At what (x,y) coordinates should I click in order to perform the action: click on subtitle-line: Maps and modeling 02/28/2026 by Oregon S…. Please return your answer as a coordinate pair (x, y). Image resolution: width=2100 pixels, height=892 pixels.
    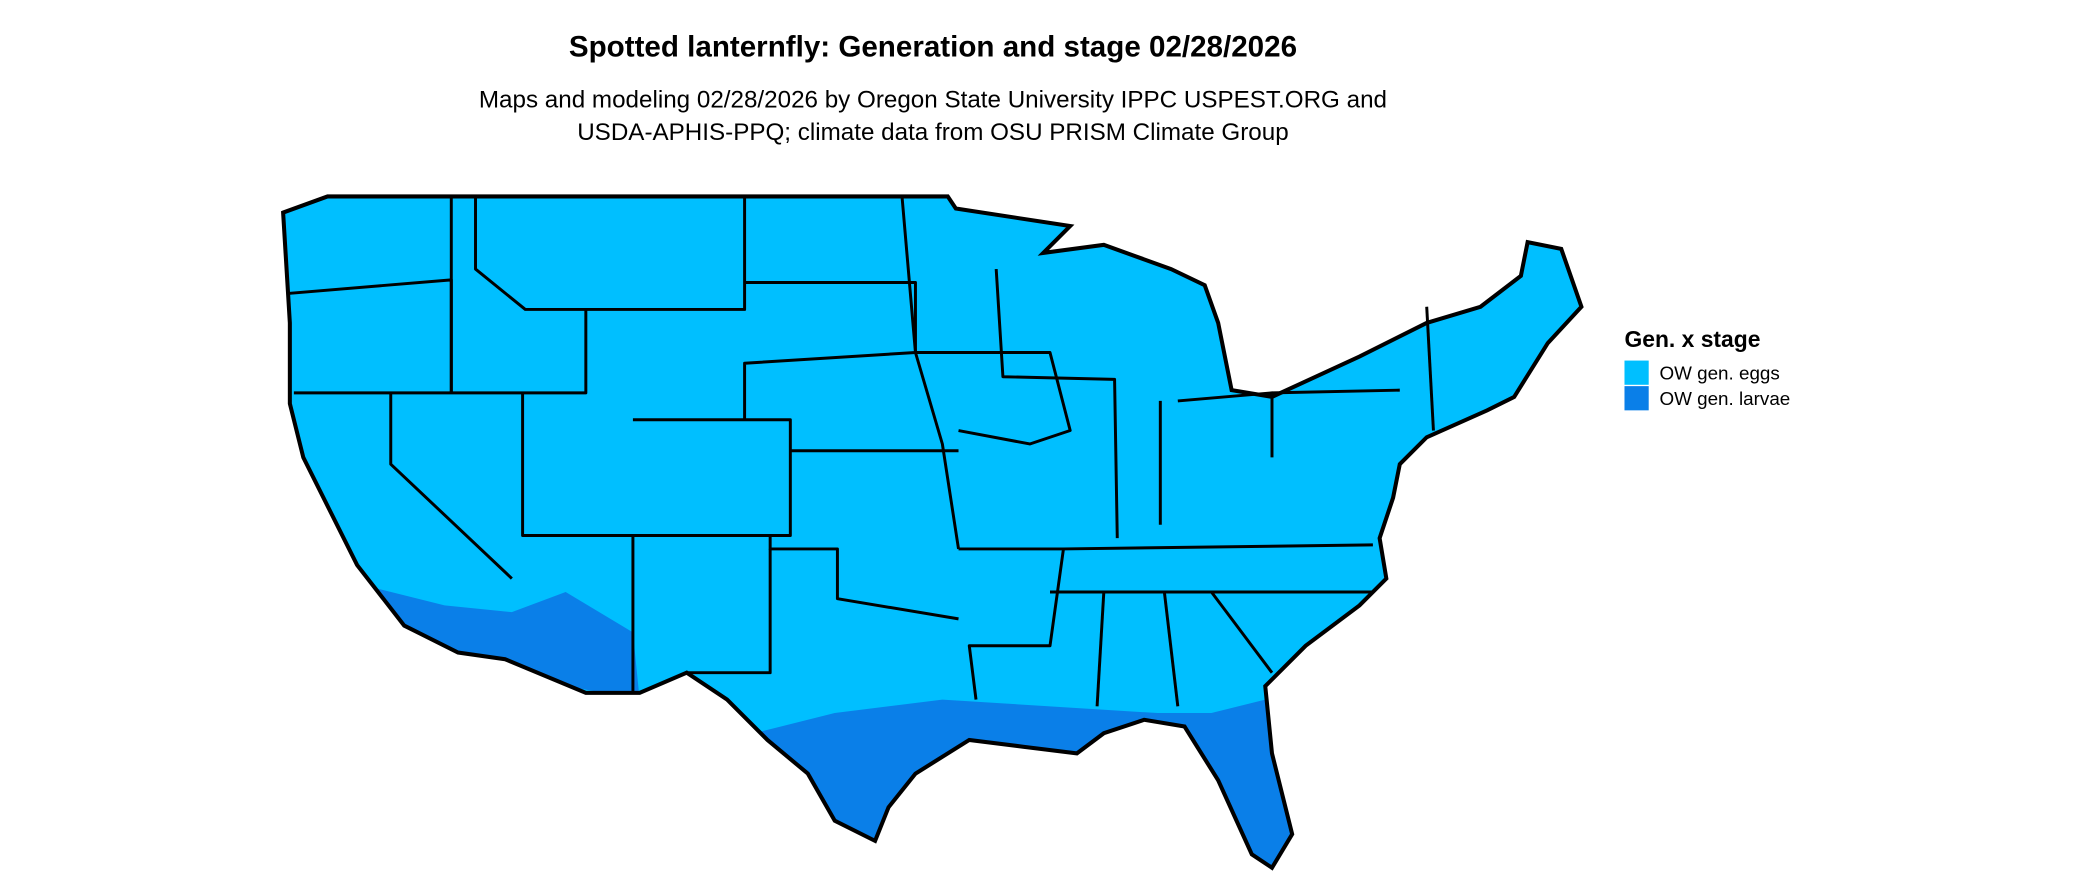
    Looking at the image, I should click on (933, 100).